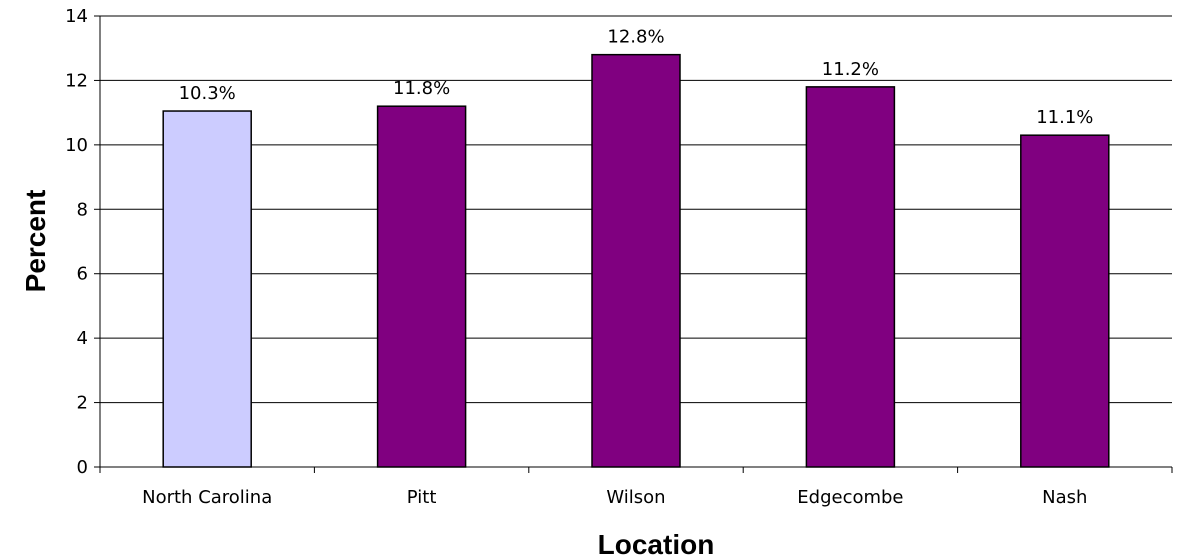 The image size is (1197, 560). What do you see at coordinates (207, 93) in the screenshot?
I see `data-label-north-carolina: 10.3%` at bounding box center [207, 93].